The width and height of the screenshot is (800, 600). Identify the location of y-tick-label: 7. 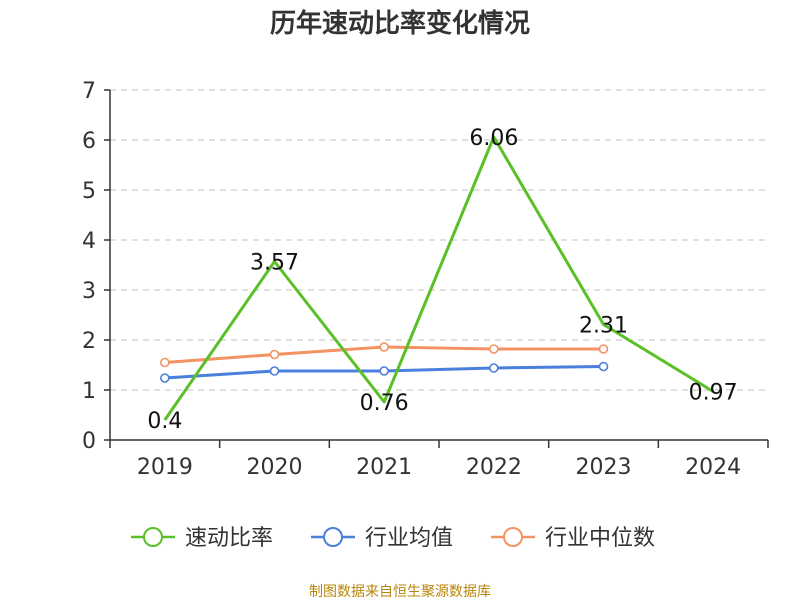
(89, 91).